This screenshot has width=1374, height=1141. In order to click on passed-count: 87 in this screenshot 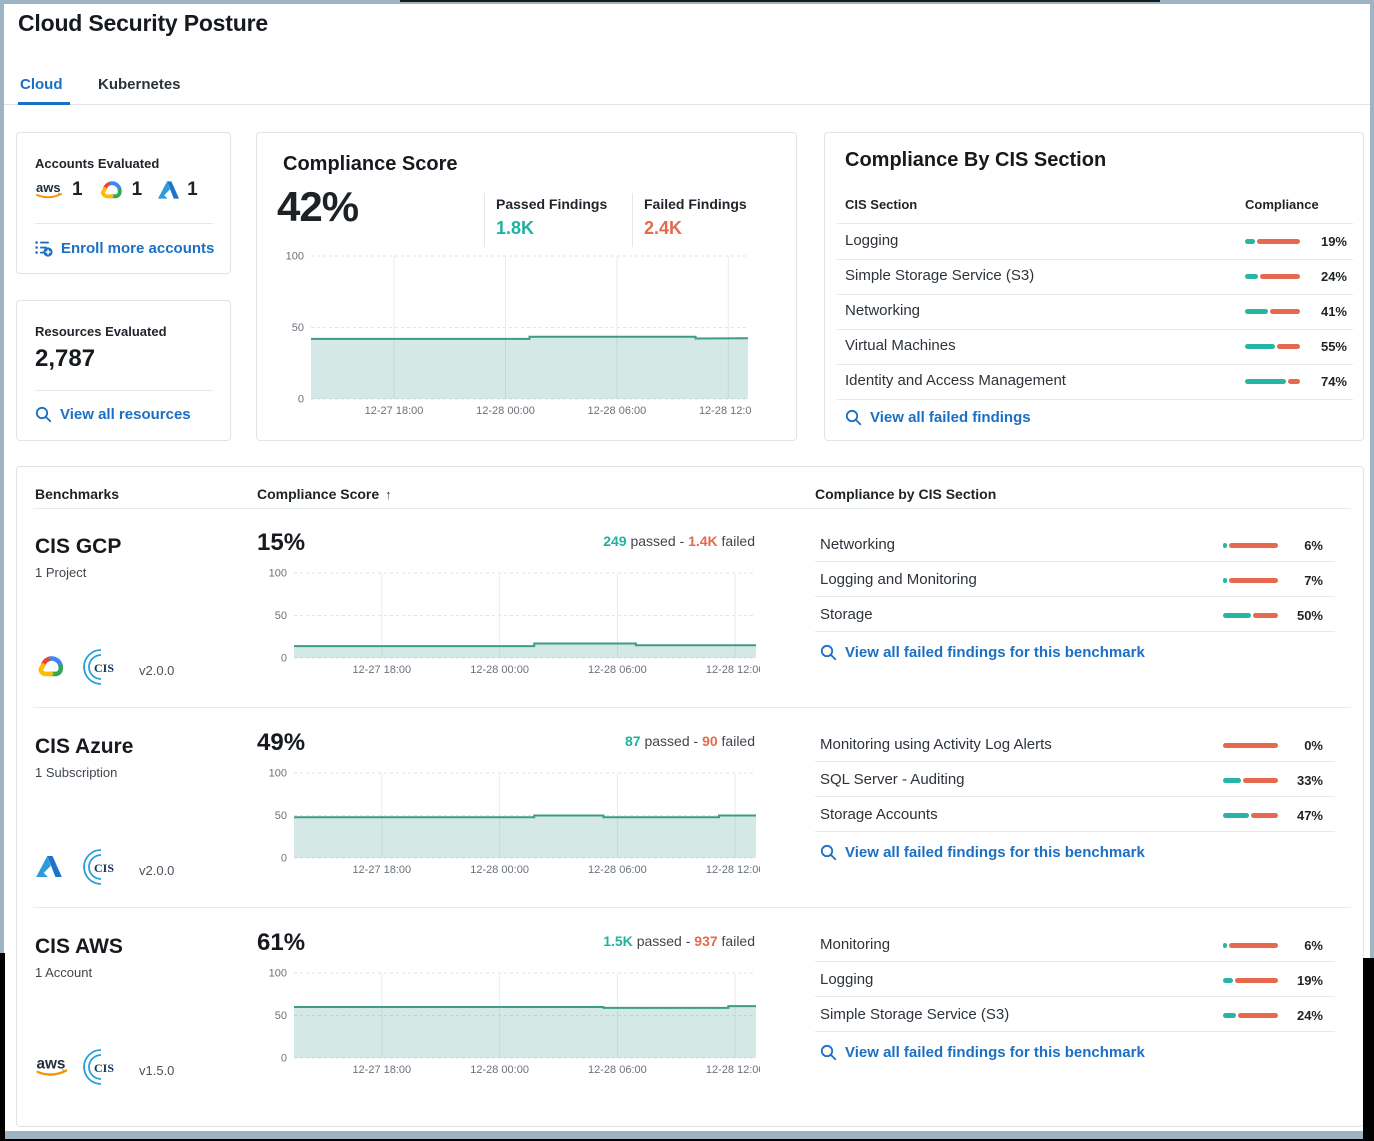, I will do `click(633, 741)`.